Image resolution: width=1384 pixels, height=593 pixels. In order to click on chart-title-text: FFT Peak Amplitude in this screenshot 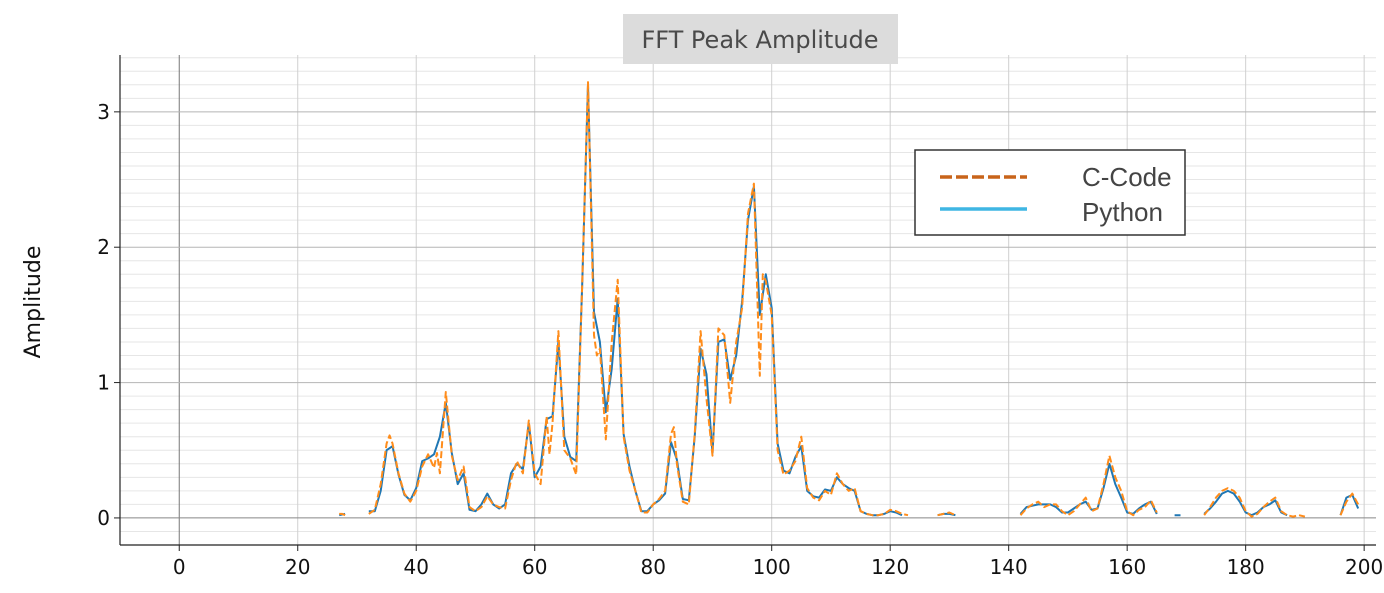, I will do `click(759, 40)`.